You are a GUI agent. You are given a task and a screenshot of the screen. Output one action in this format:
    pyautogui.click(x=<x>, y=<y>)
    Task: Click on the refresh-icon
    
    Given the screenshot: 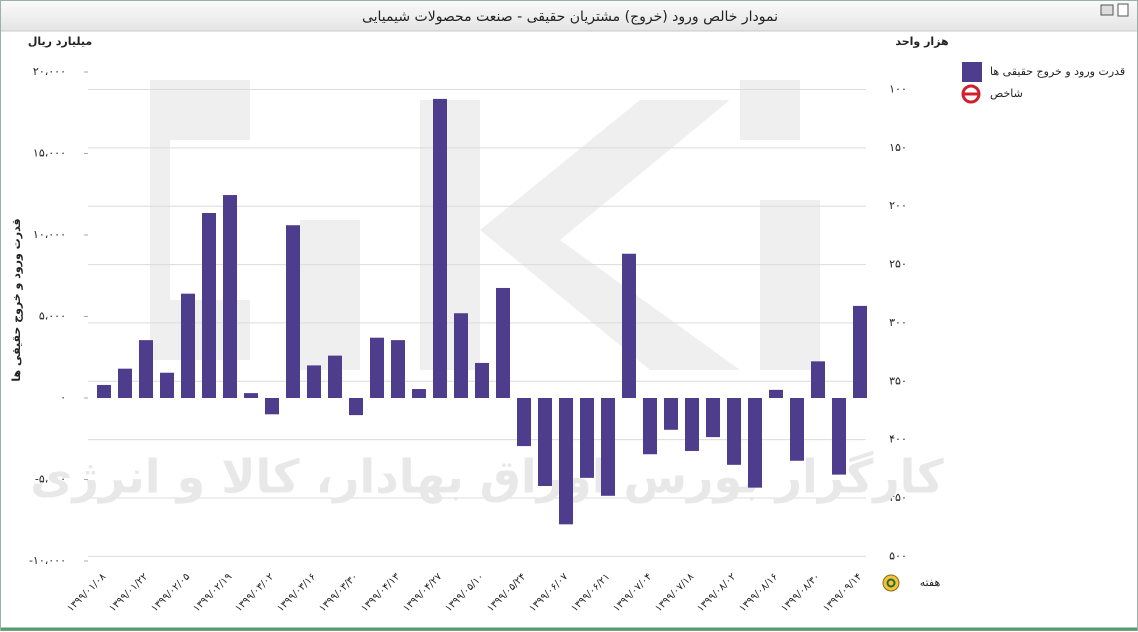 What is the action you would take?
    pyautogui.click(x=891, y=583)
    